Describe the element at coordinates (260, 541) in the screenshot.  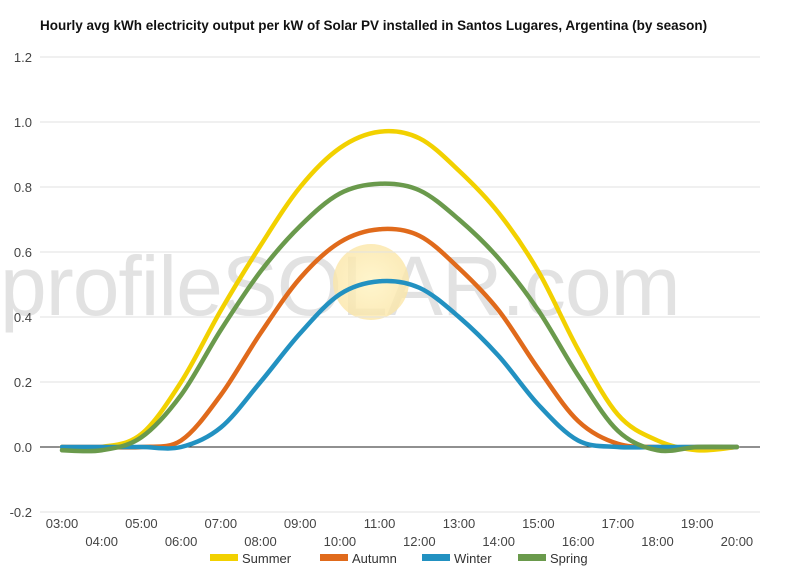
I see `x-tick-label: 08:00` at that location.